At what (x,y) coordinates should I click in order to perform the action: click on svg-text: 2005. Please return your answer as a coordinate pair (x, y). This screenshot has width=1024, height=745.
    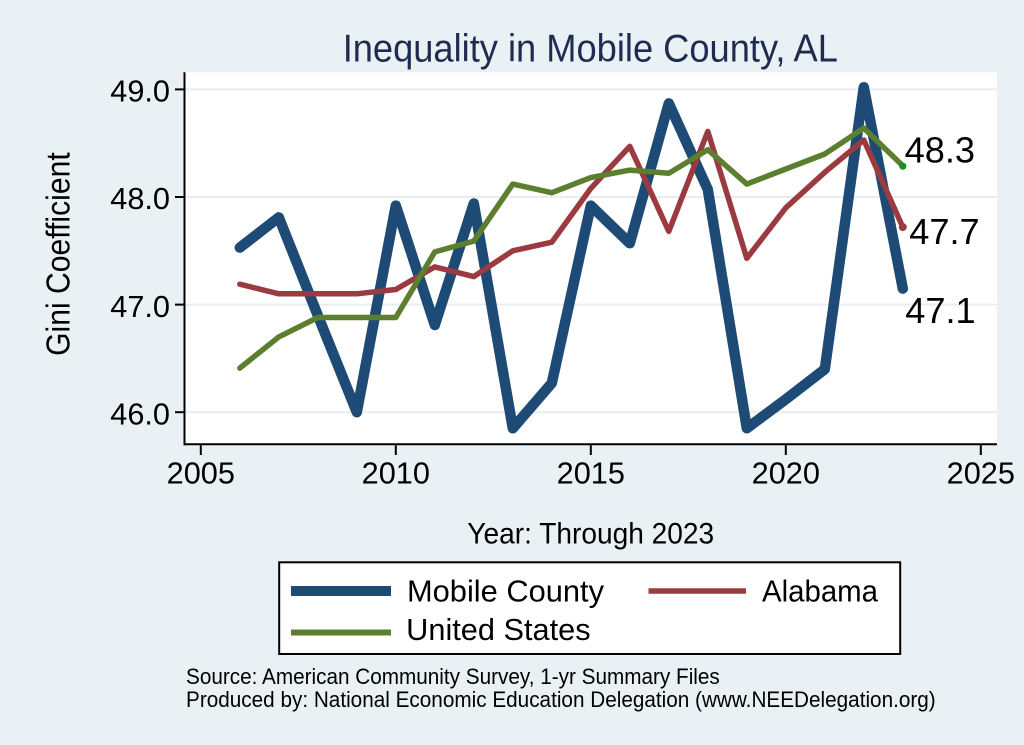
    Looking at the image, I should click on (201, 472).